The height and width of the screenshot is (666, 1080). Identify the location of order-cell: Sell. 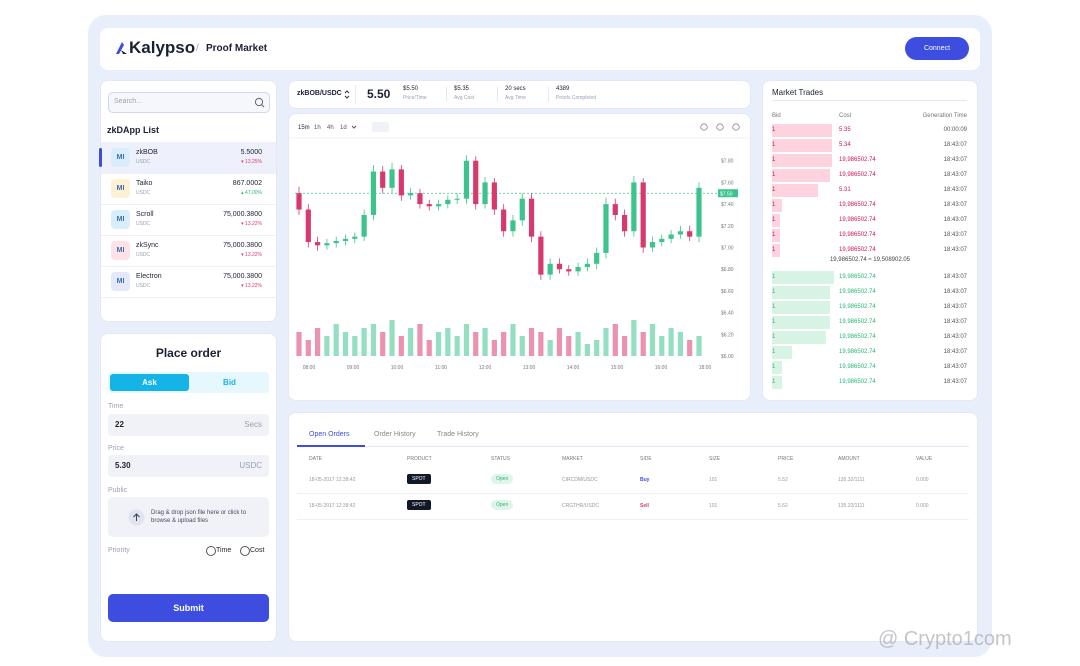
(644, 506).